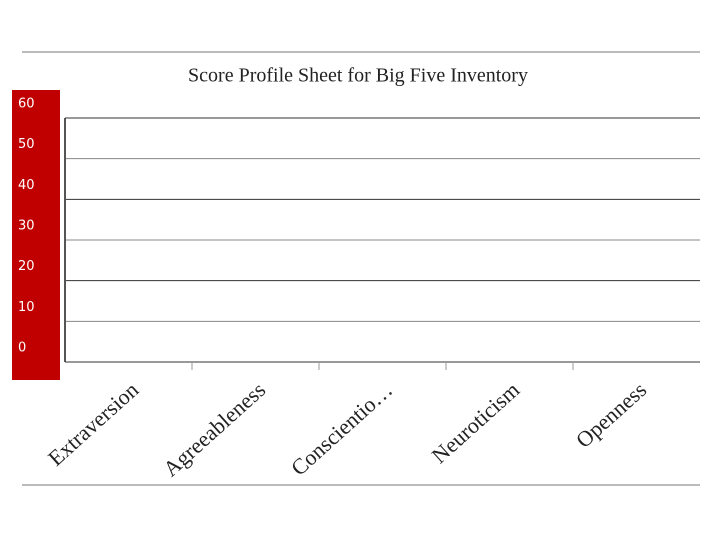 This screenshot has height=540, width=720. I want to click on axis-panel, so click(36, 235).